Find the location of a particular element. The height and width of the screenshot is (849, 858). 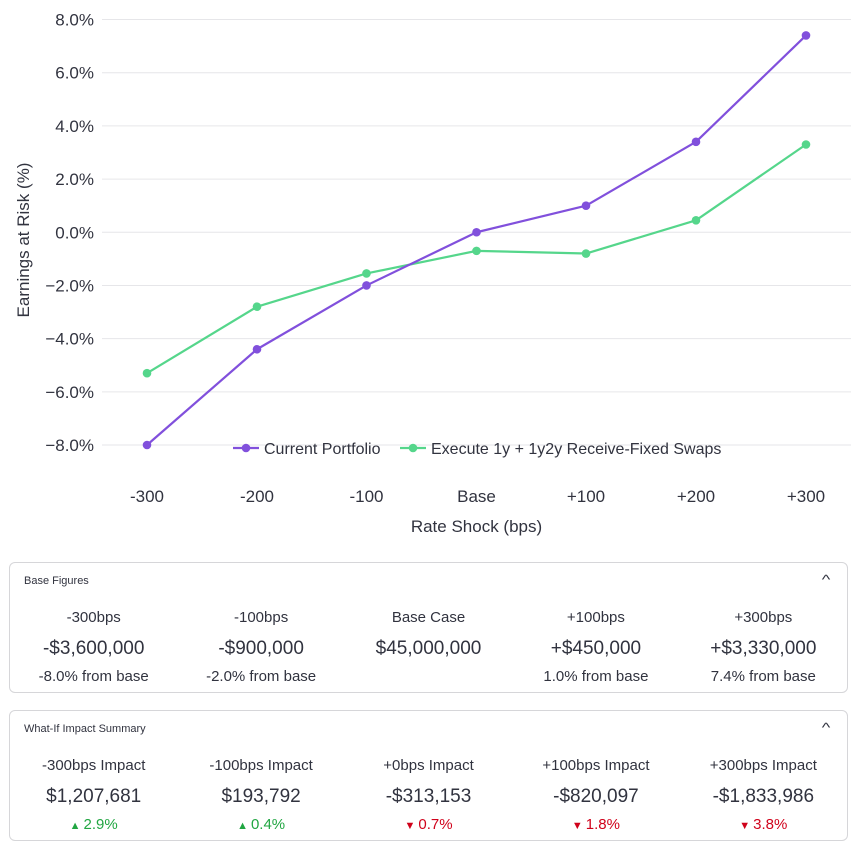

metric-value: -$900,000 is located at coordinates (261, 648).